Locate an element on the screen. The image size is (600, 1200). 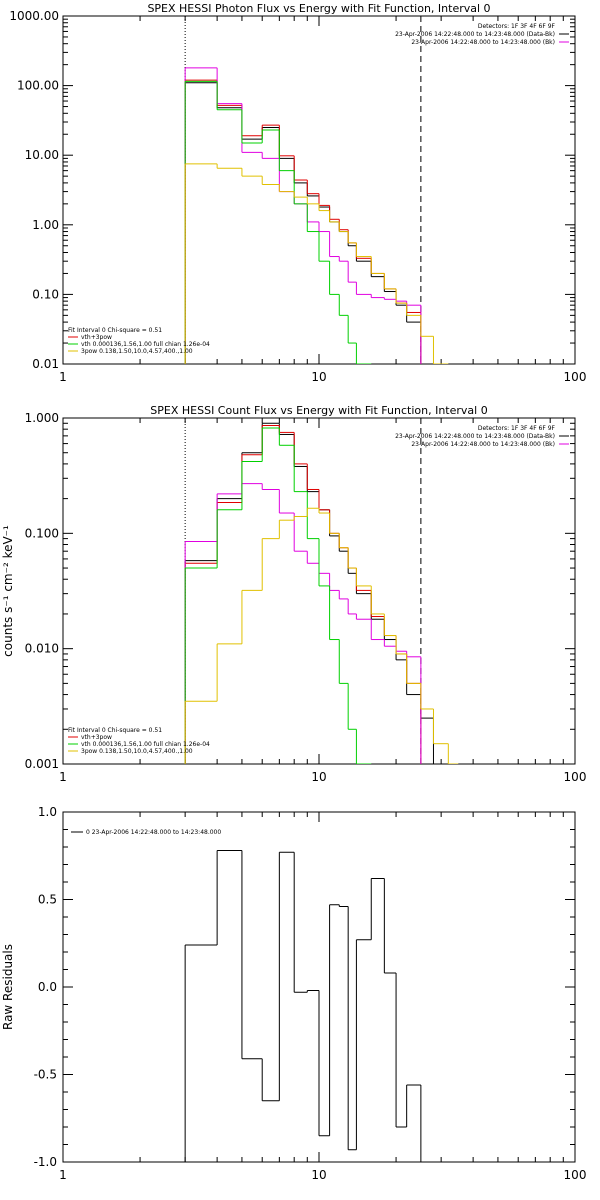
y-axis-label: counts s⁻¹ cm⁻² keV⁻¹ is located at coordinates (8, 591).